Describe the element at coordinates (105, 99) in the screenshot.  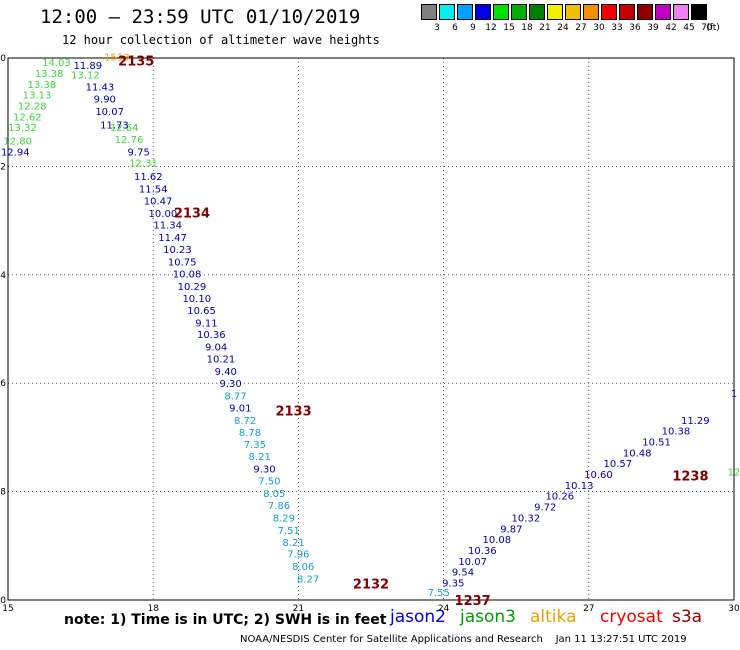
I see `wave-height-value: 9.90` at that location.